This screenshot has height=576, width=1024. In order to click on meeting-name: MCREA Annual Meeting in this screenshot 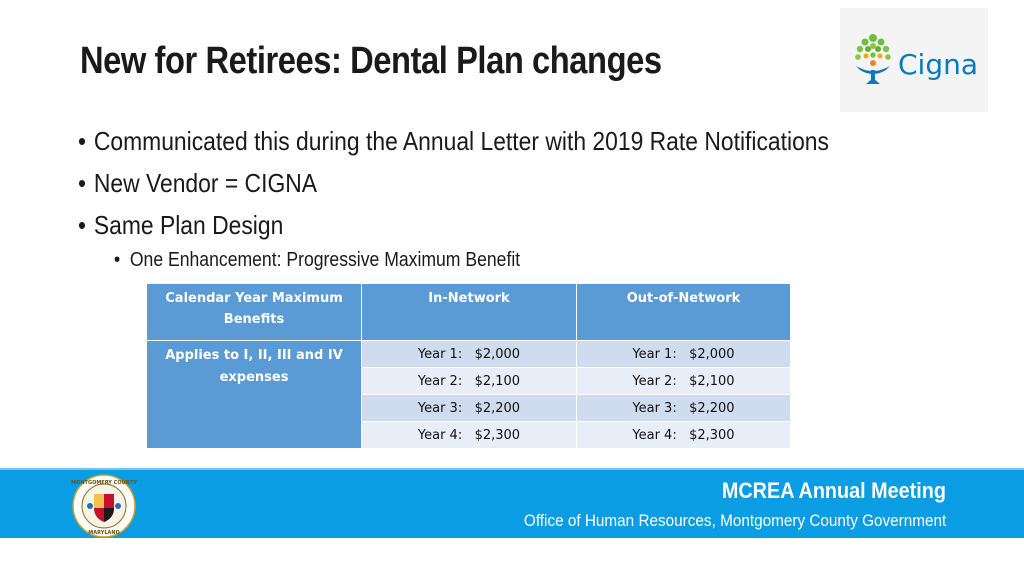, I will do `click(833, 490)`.